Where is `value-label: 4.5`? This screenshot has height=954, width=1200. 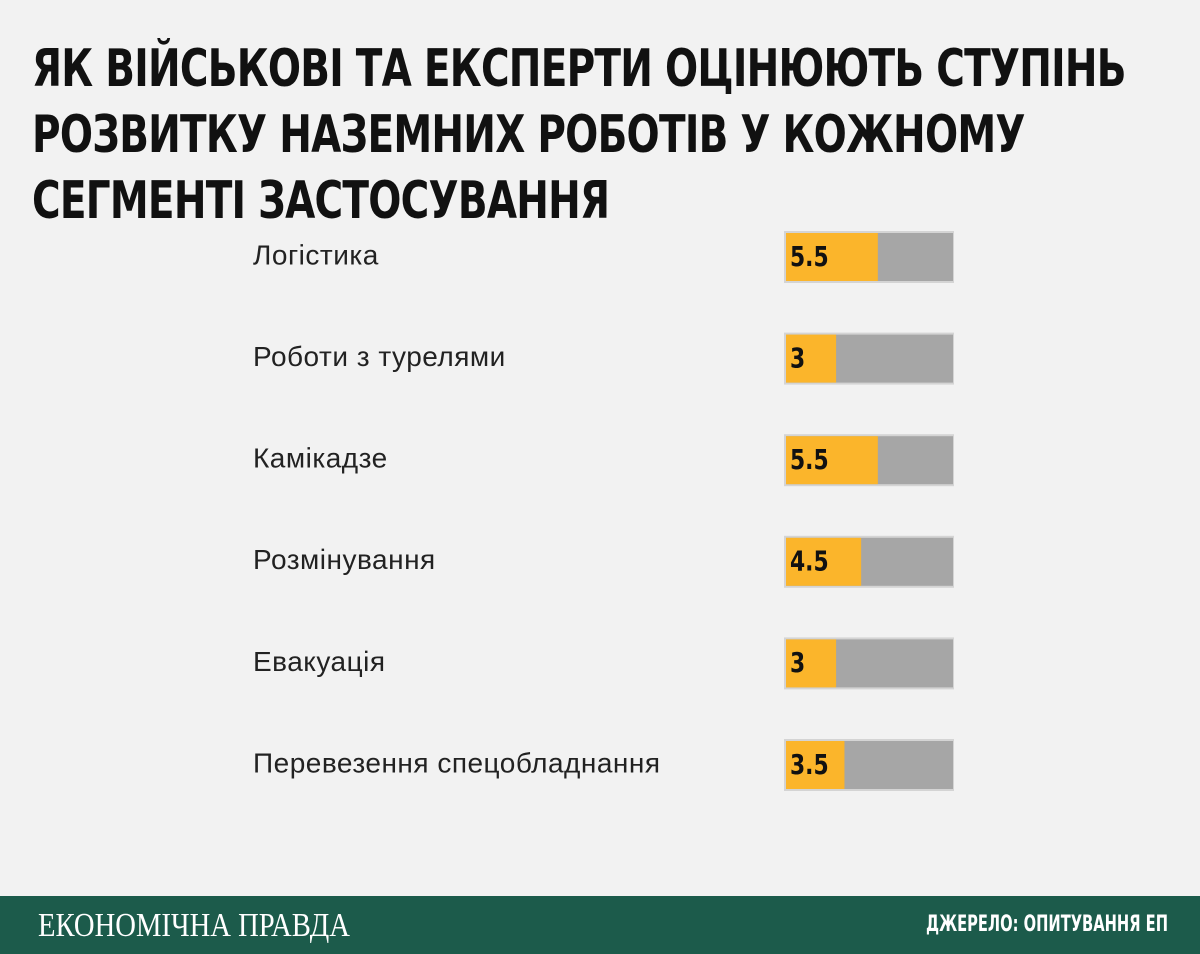
value-label: 4.5 is located at coordinates (809, 561).